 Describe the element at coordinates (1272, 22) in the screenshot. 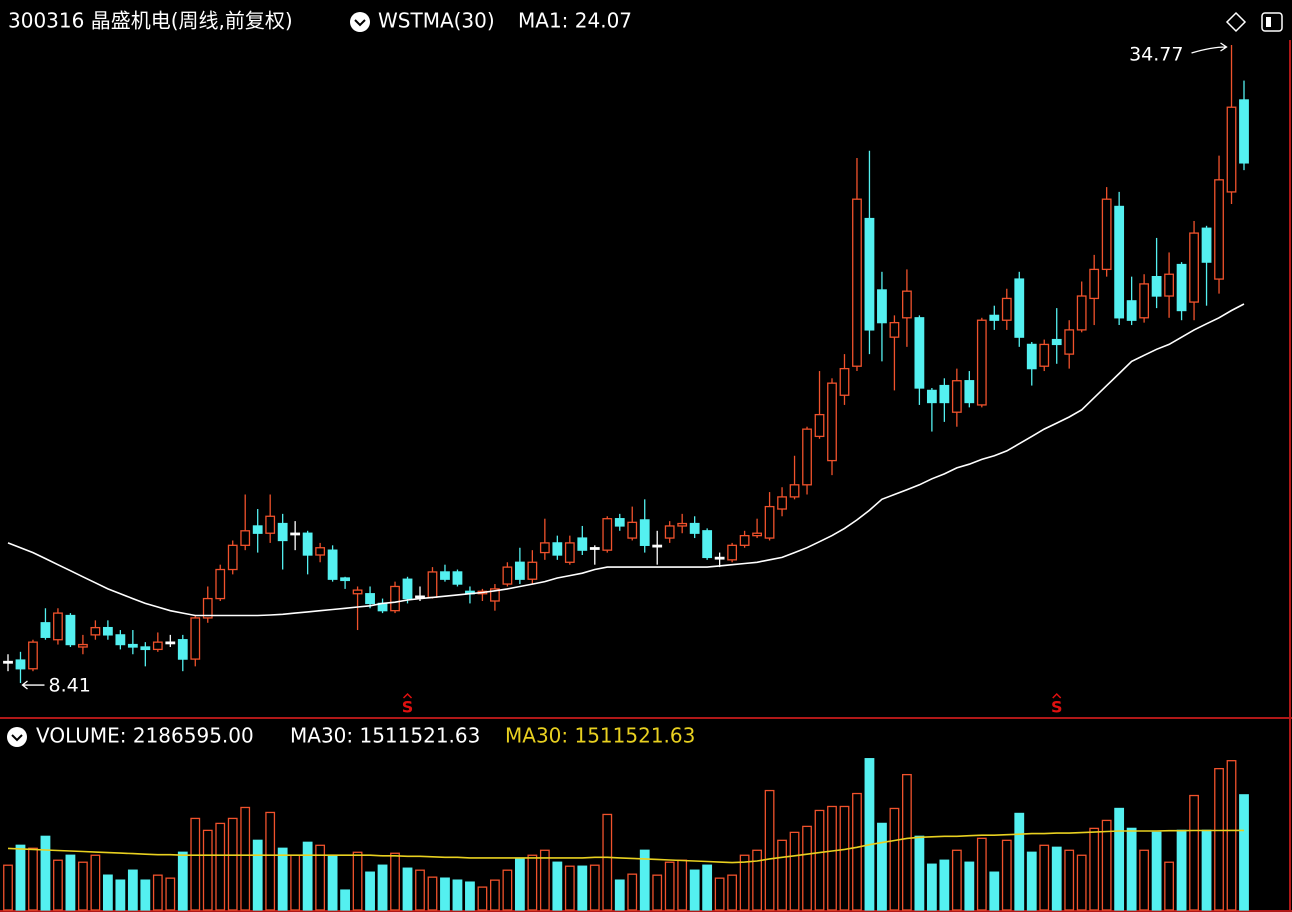

I see `panel-icon` at that location.